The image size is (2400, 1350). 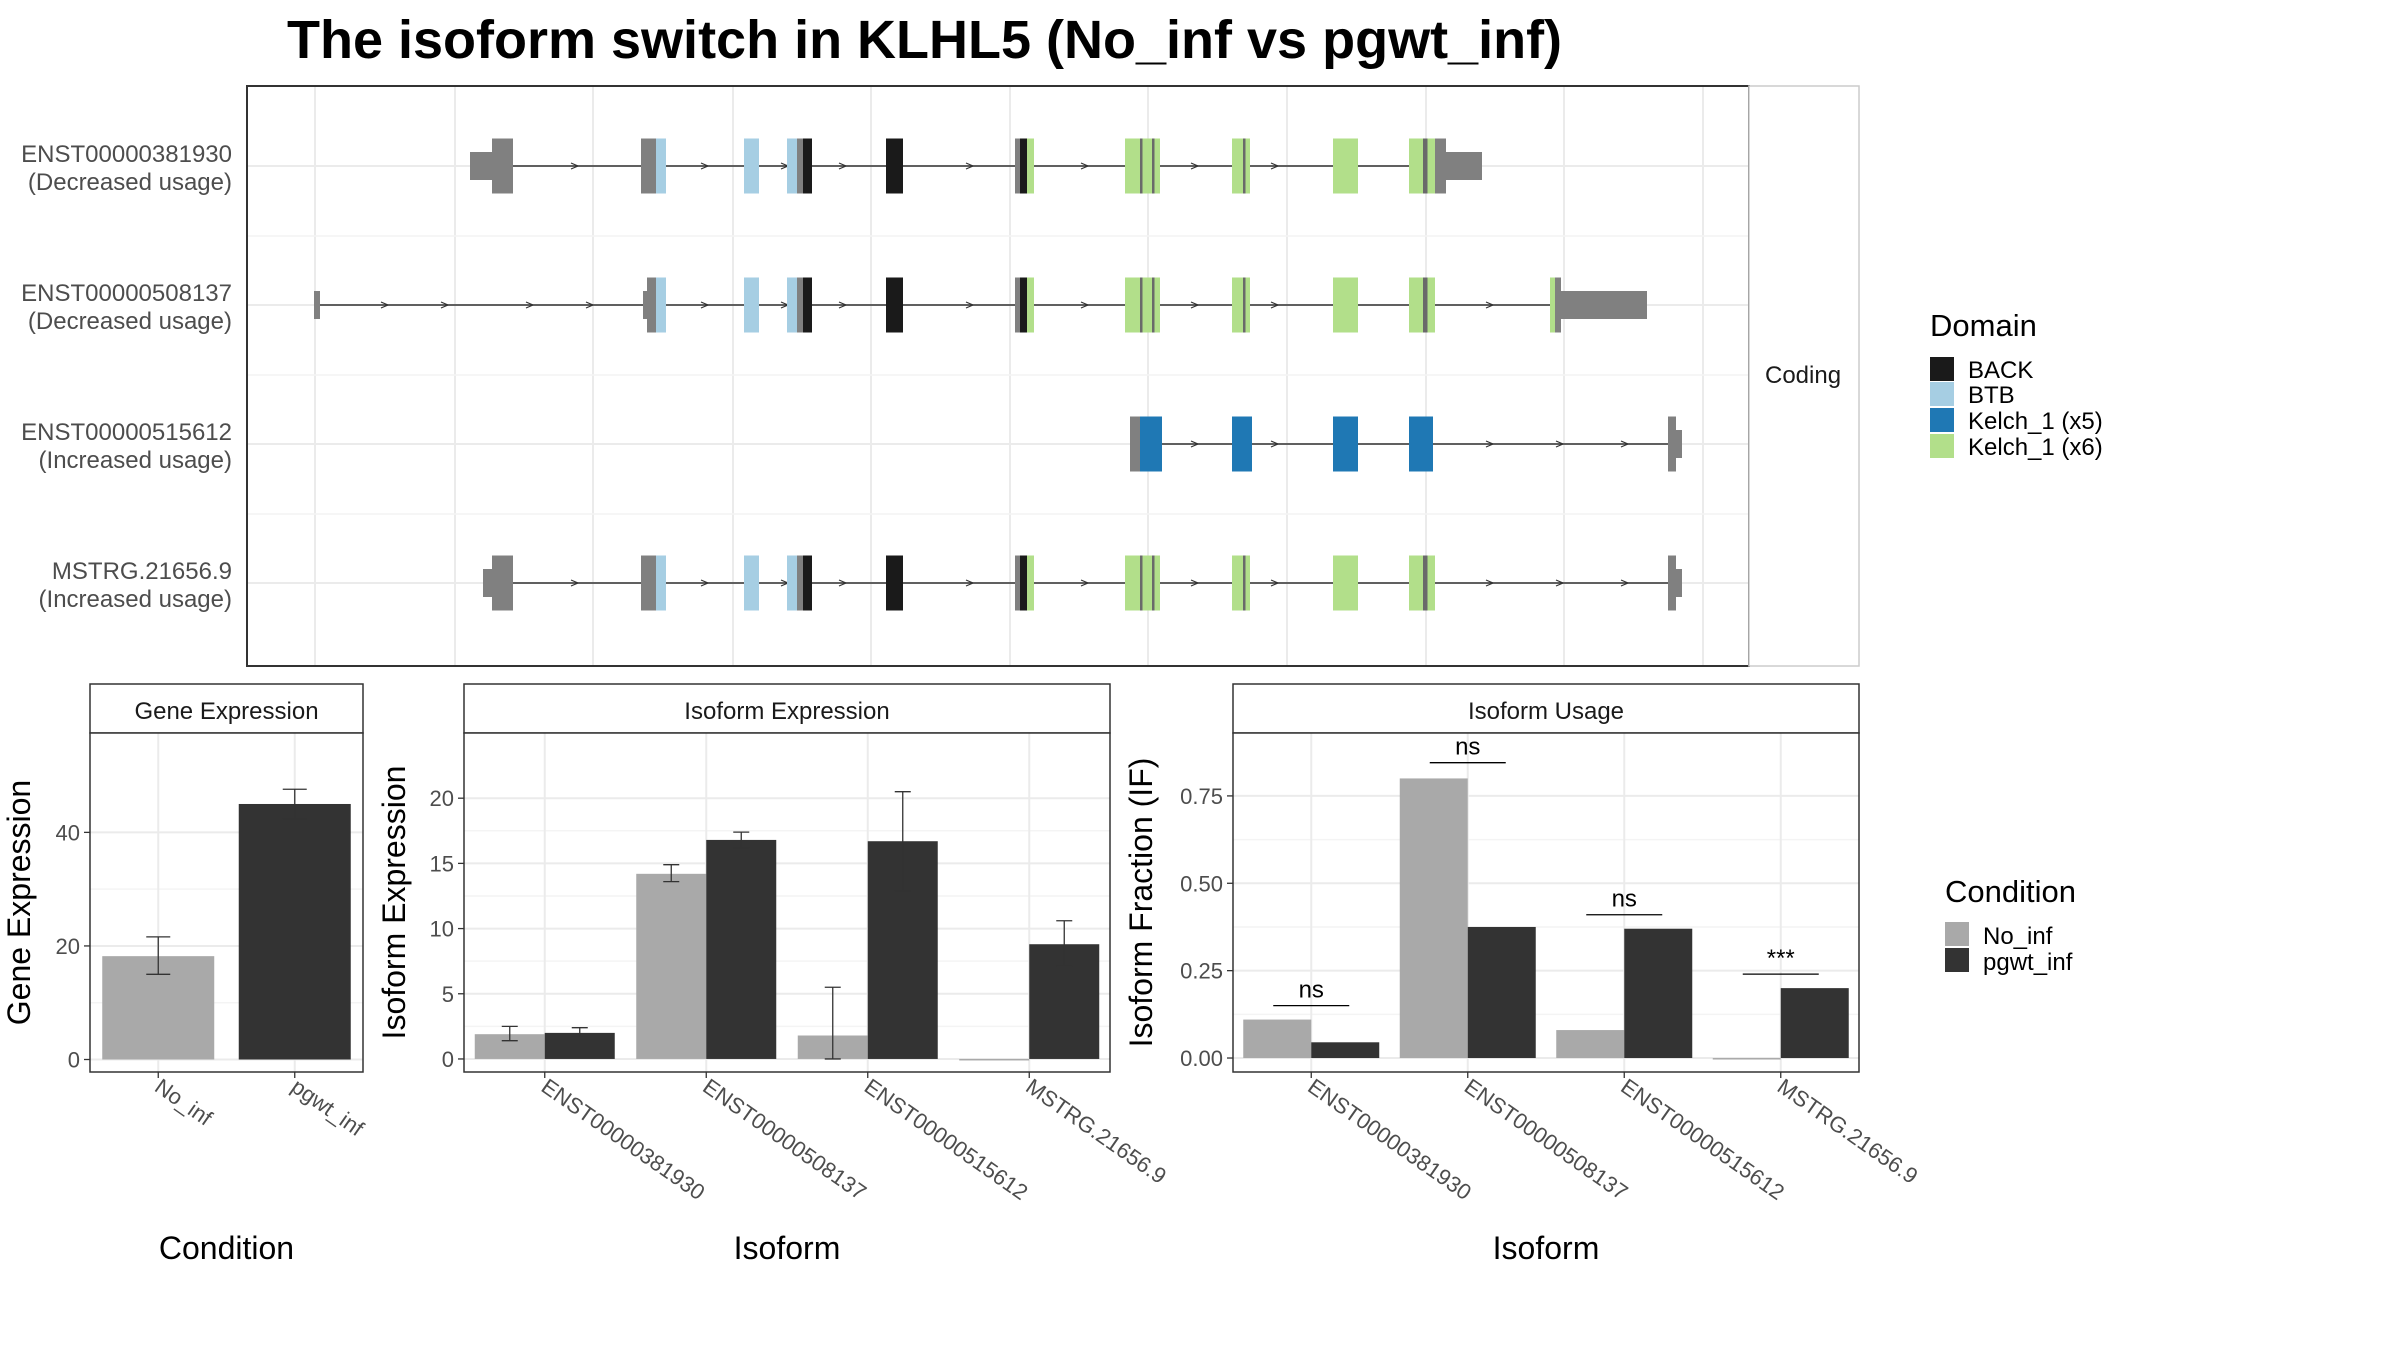 What do you see at coordinates (68, 946) in the screenshot?
I see `y-tick-label: 20` at bounding box center [68, 946].